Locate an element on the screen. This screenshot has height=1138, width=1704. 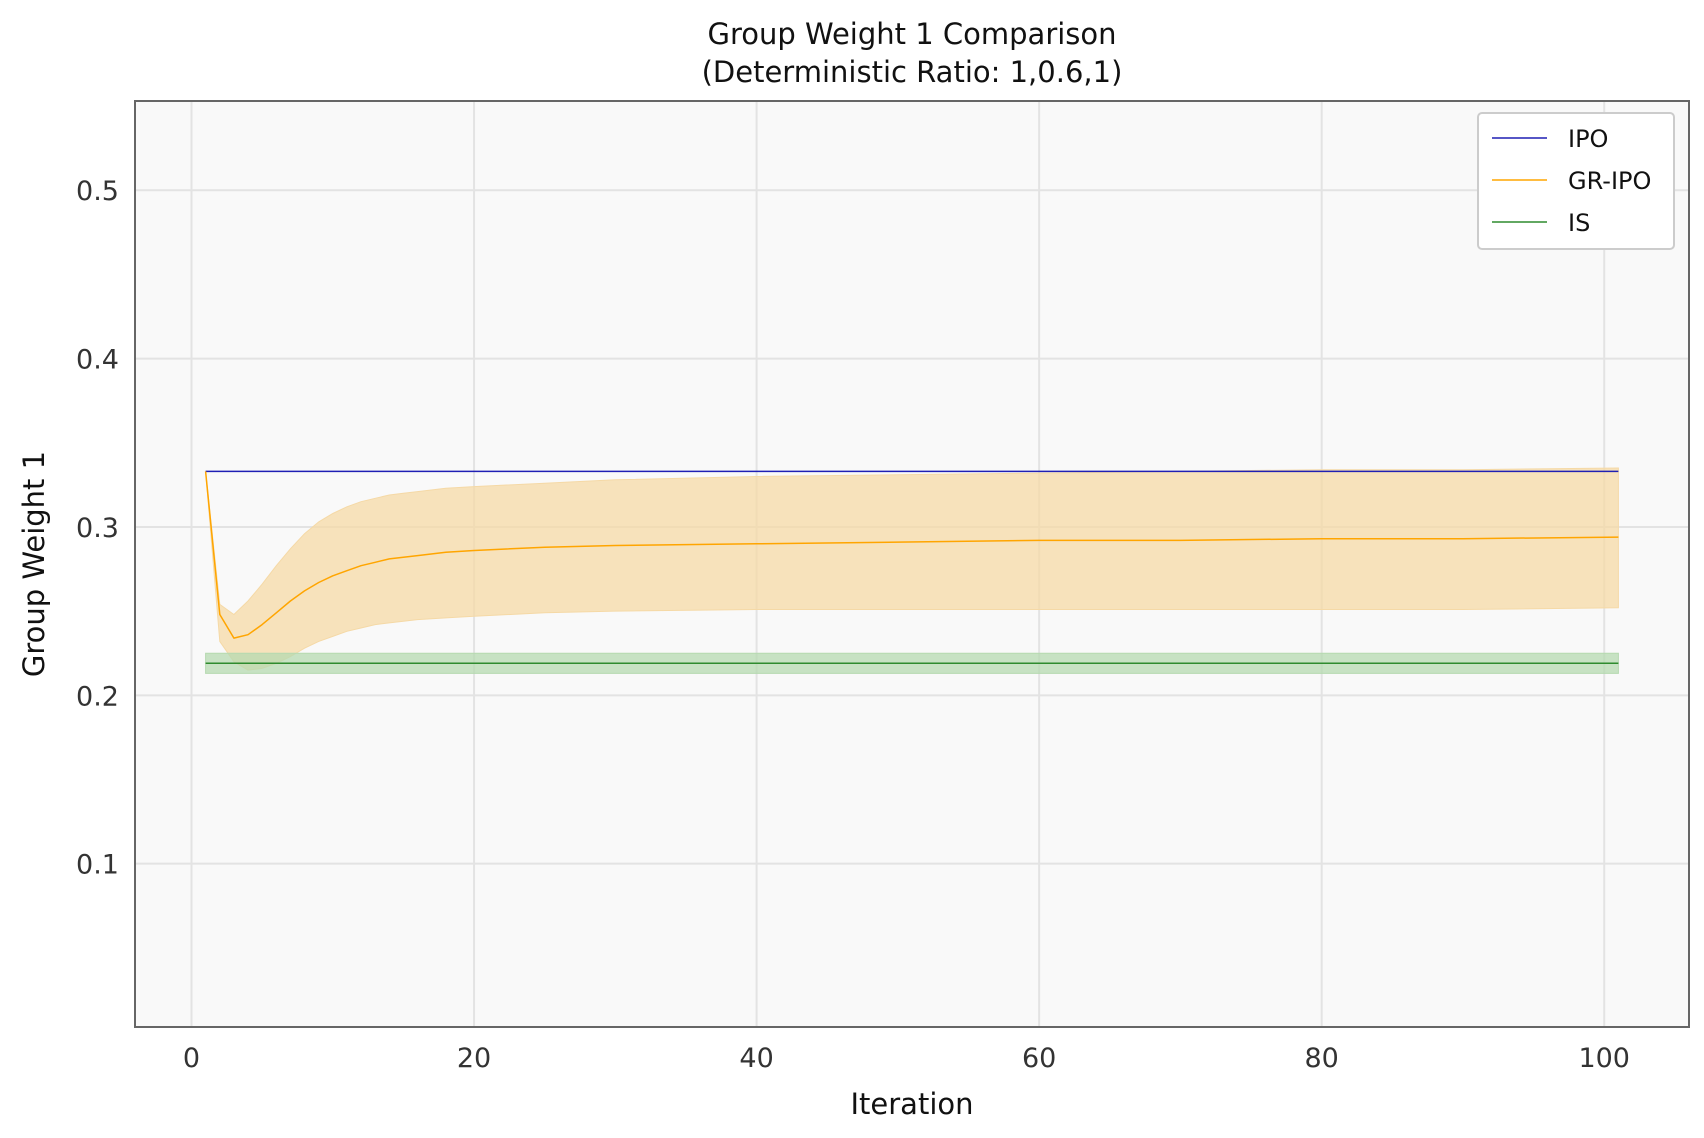
y-tick-label: 0.5 is located at coordinates (97, 191).